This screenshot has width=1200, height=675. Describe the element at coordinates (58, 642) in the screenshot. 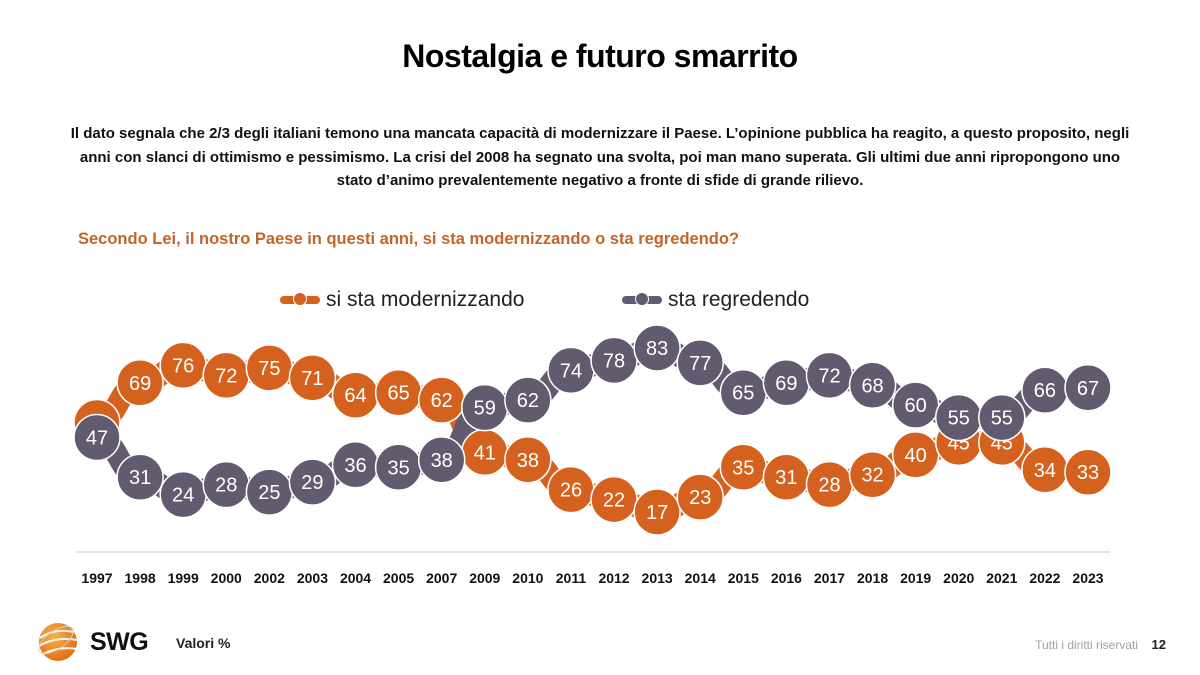

I see `swg-logo-icon` at that location.